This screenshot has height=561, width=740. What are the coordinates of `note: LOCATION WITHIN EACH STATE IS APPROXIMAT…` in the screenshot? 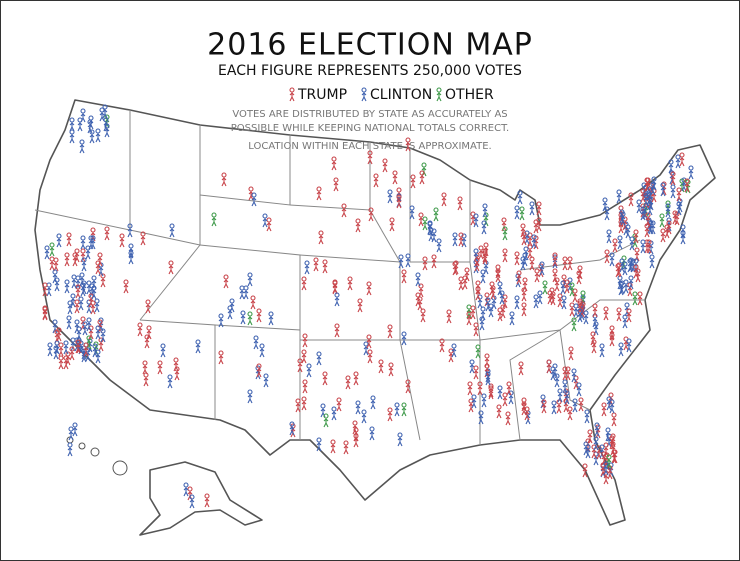 It's located at (369, 146).